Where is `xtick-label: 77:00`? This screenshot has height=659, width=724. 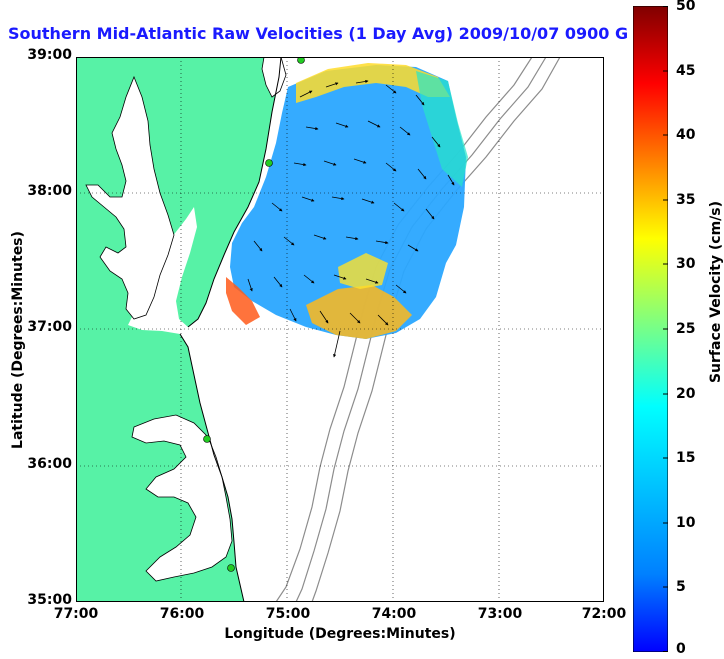
xtick-label: 77:00 is located at coordinates (76, 614).